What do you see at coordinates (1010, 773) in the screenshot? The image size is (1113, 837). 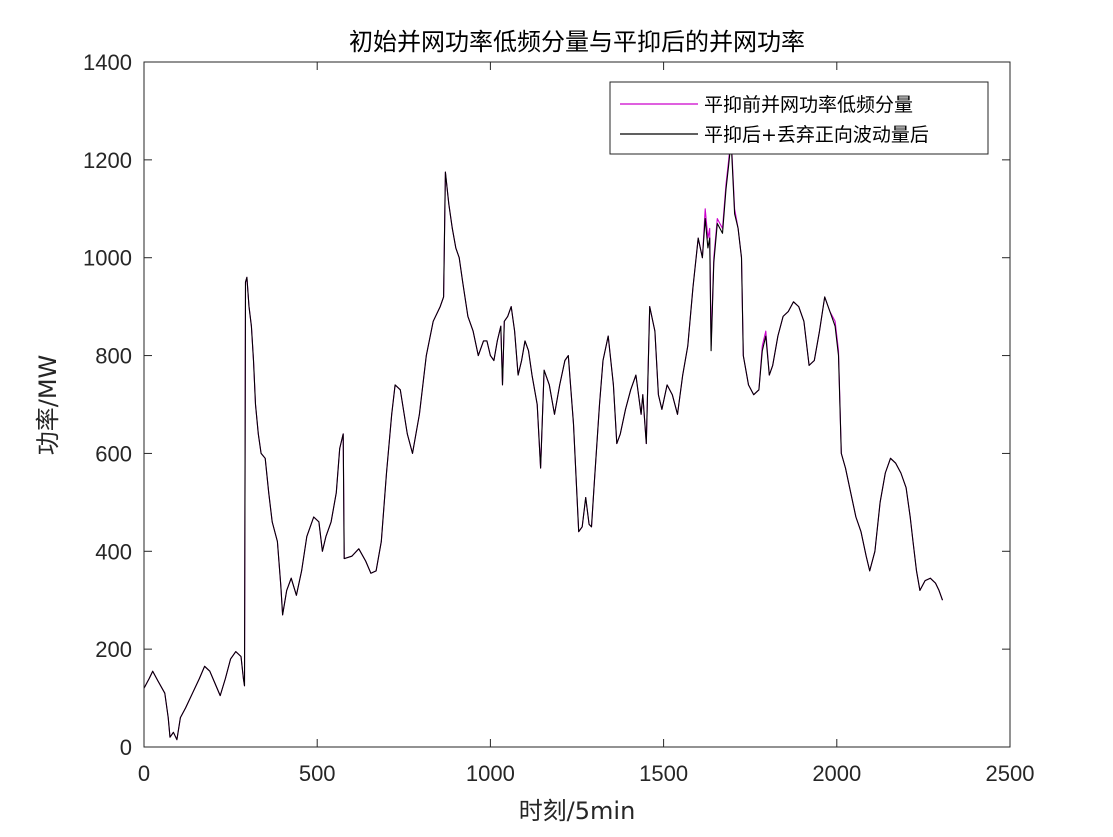 I see `x-tick-label: 2500` at bounding box center [1010, 773].